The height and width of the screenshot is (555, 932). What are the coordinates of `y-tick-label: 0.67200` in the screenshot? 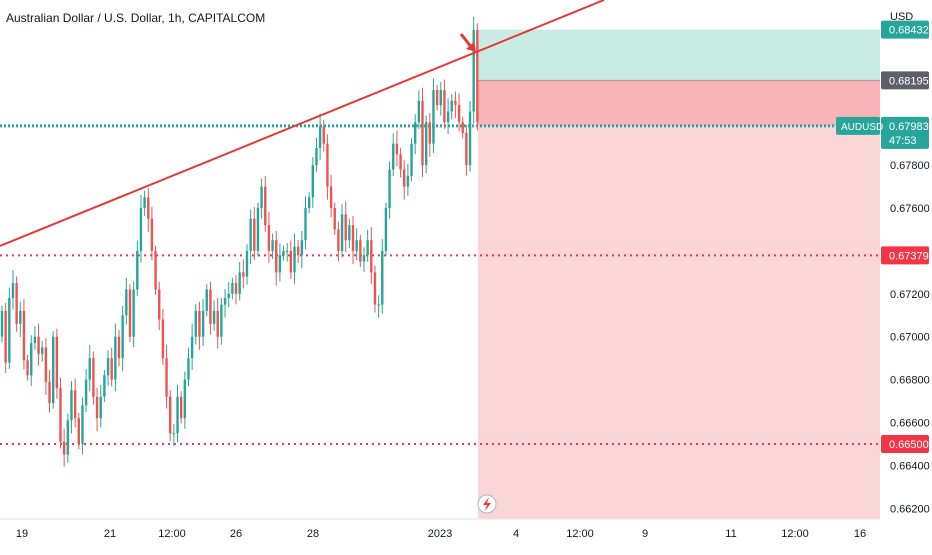 It's located at (910, 295).